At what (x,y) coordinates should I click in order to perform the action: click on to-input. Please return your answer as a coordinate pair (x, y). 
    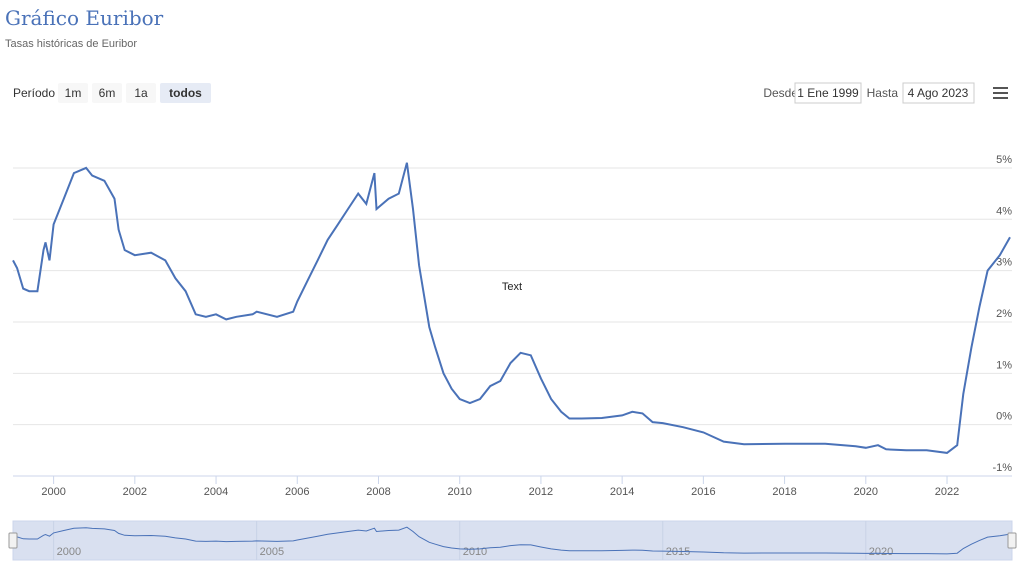
    Looking at the image, I should click on (938, 93).